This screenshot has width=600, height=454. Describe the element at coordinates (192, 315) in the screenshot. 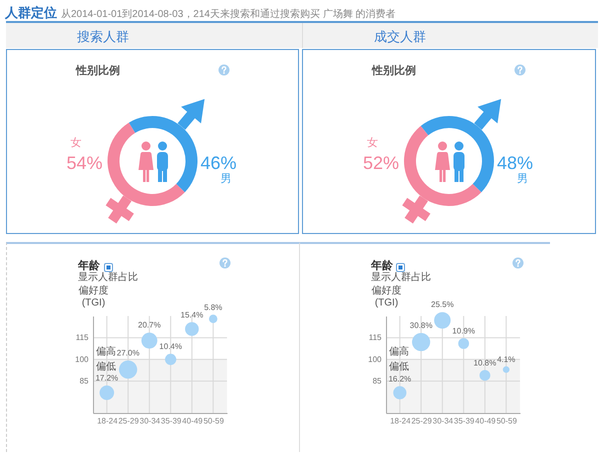

I see `data-label: 15.4%` at that location.